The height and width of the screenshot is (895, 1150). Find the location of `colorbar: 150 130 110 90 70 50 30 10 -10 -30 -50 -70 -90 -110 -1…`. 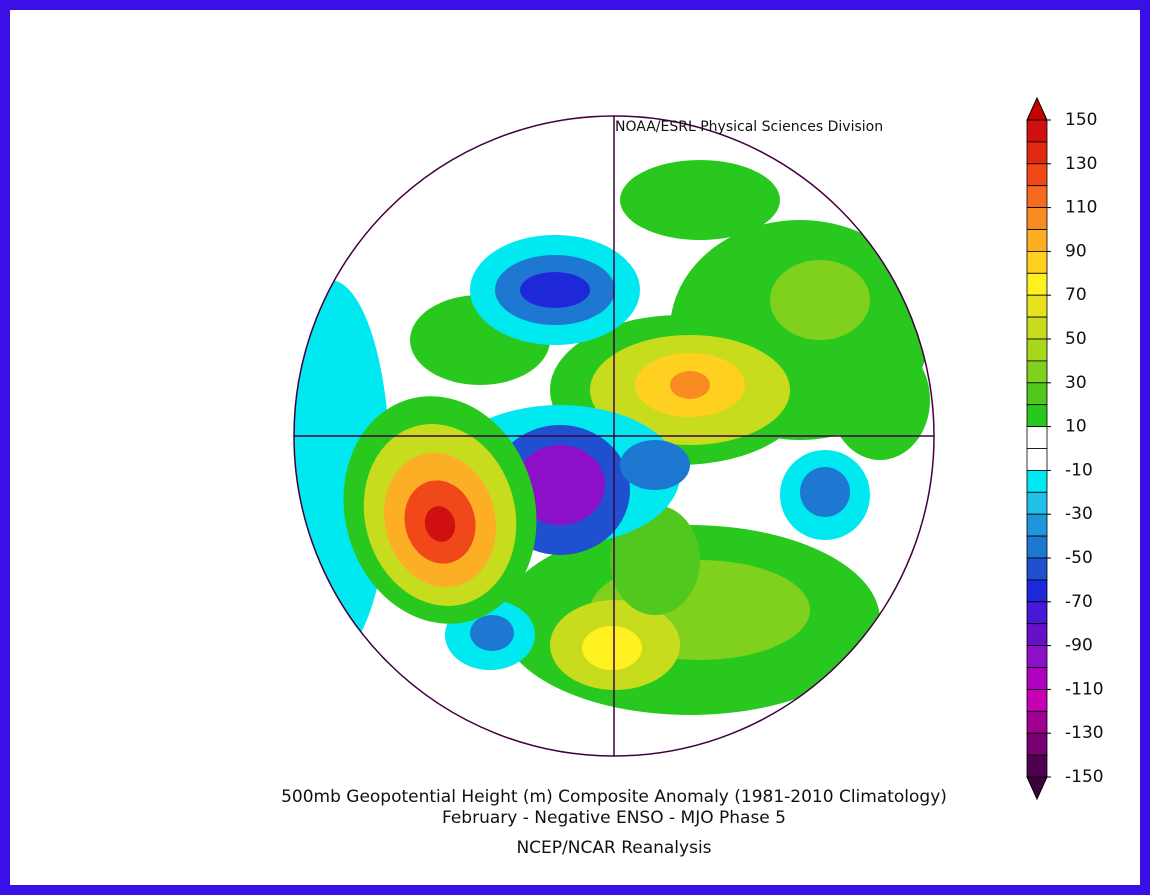

colorbar: 150 130 110 90 70 50 30 10 -10 -30 -50 -70 -90 -110 -1… is located at coordinates (1065, 448).